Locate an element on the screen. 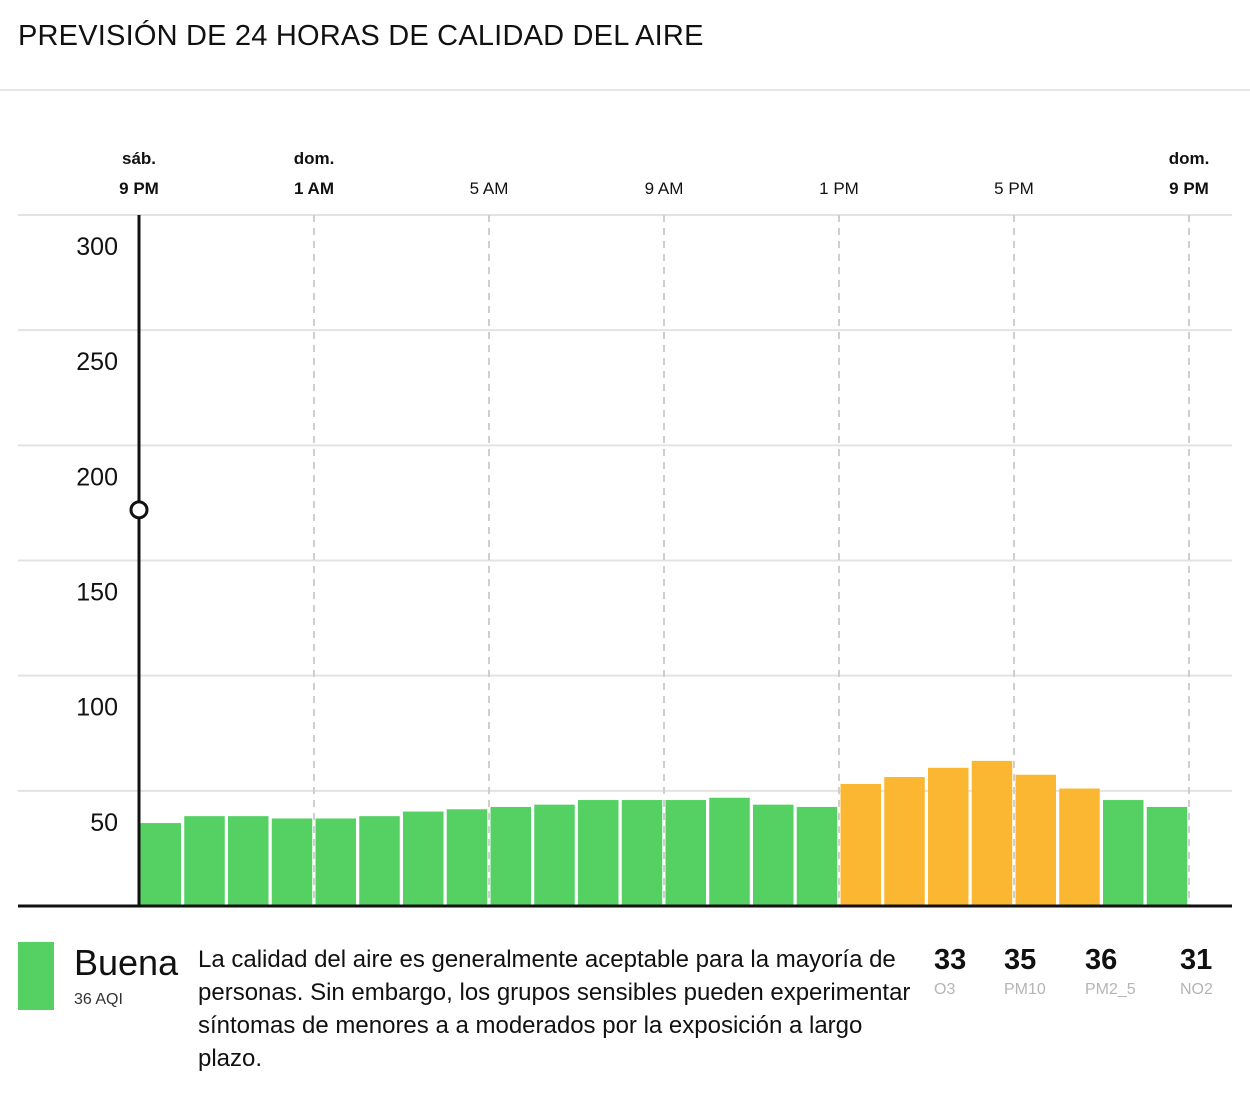 This screenshot has width=1250, height=1096. bar-6-am is located at coordinates (554, 855).